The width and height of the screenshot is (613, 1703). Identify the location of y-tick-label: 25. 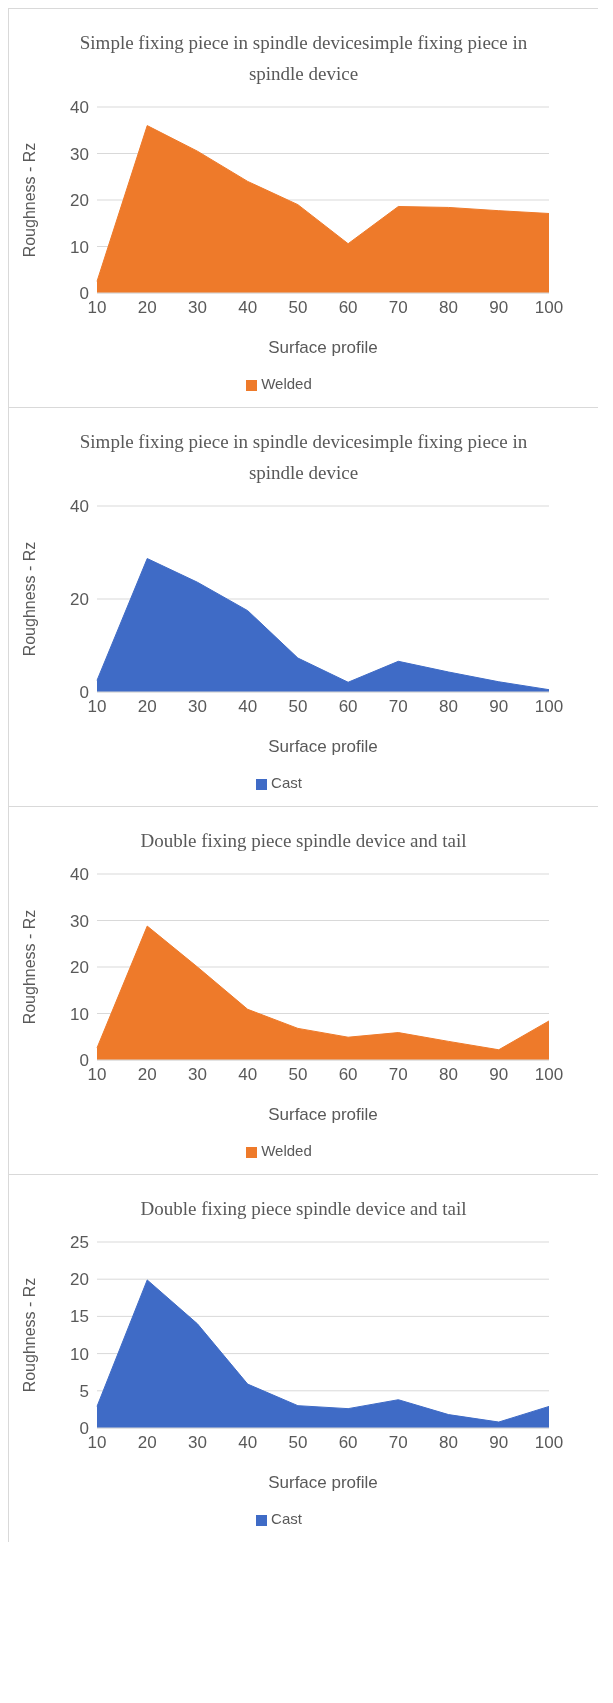
(79, 1243).